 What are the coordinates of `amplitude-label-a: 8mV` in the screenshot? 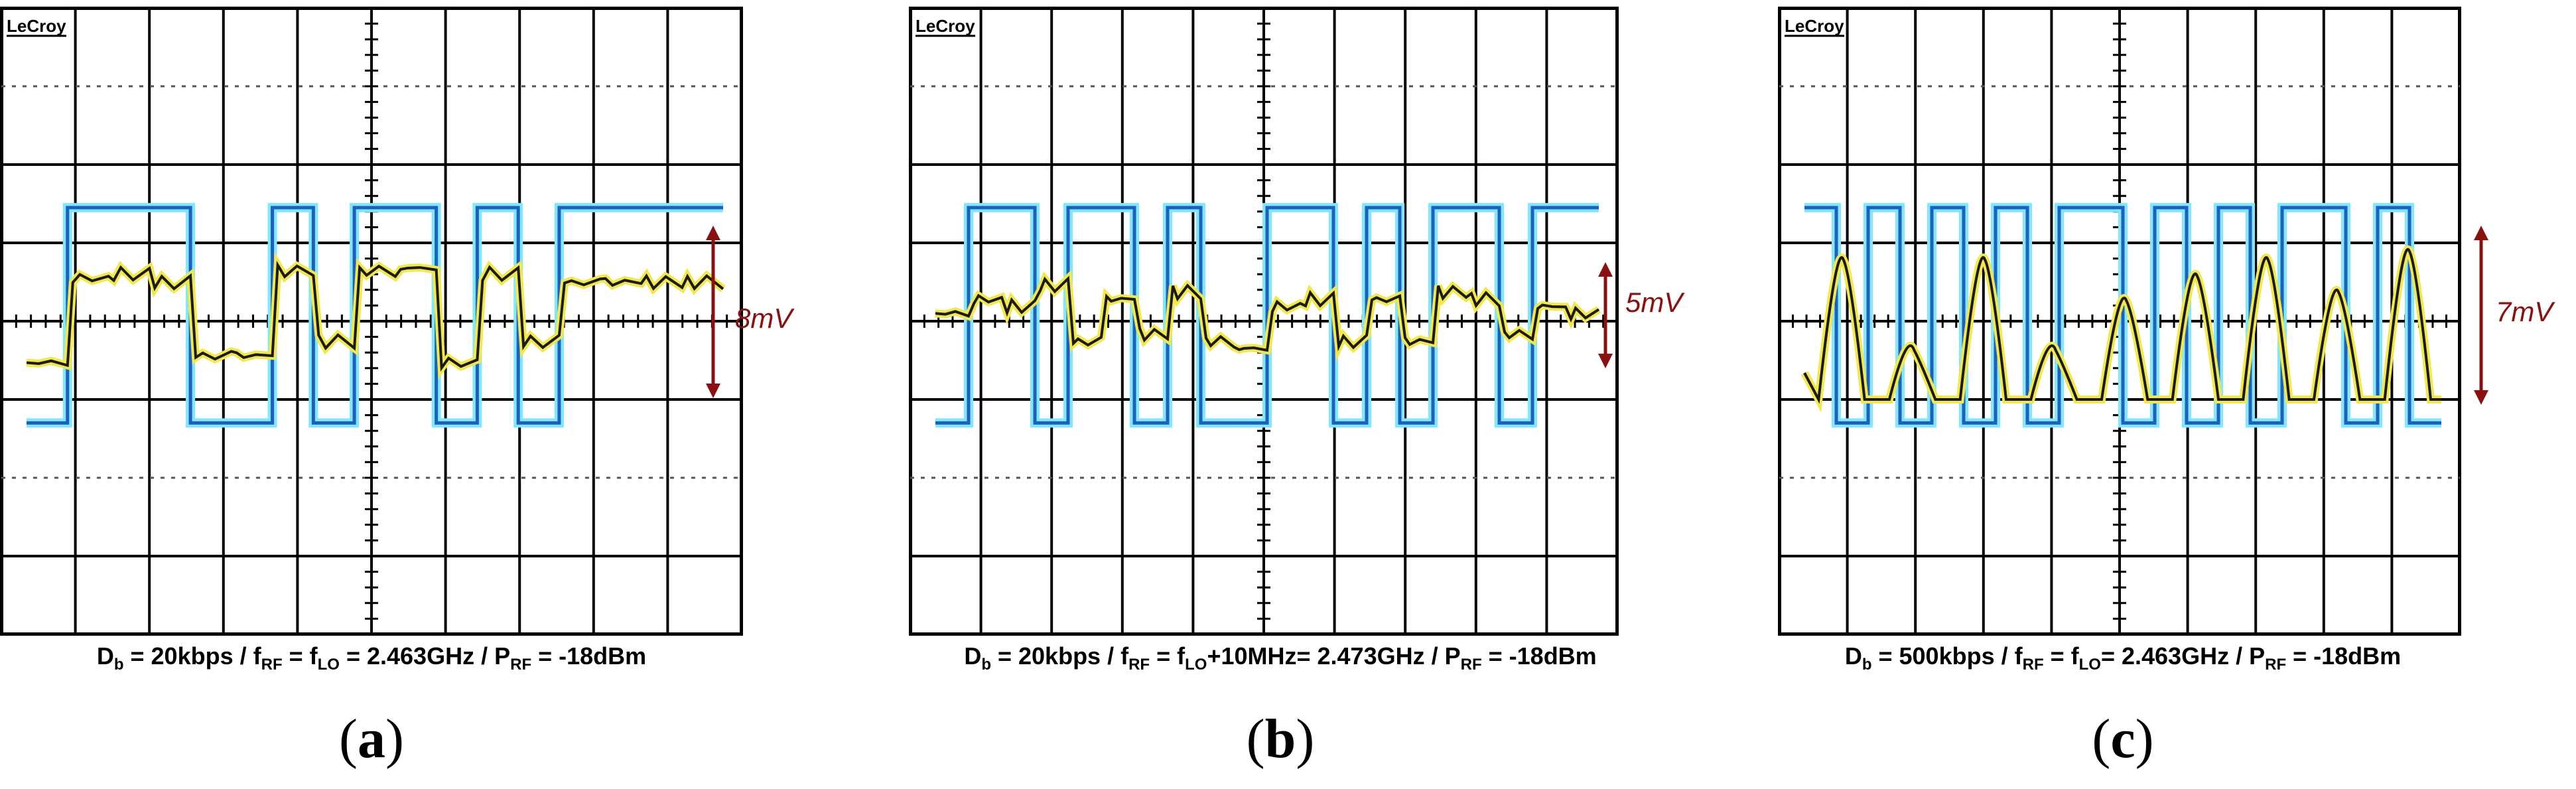 It's located at (764, 318).